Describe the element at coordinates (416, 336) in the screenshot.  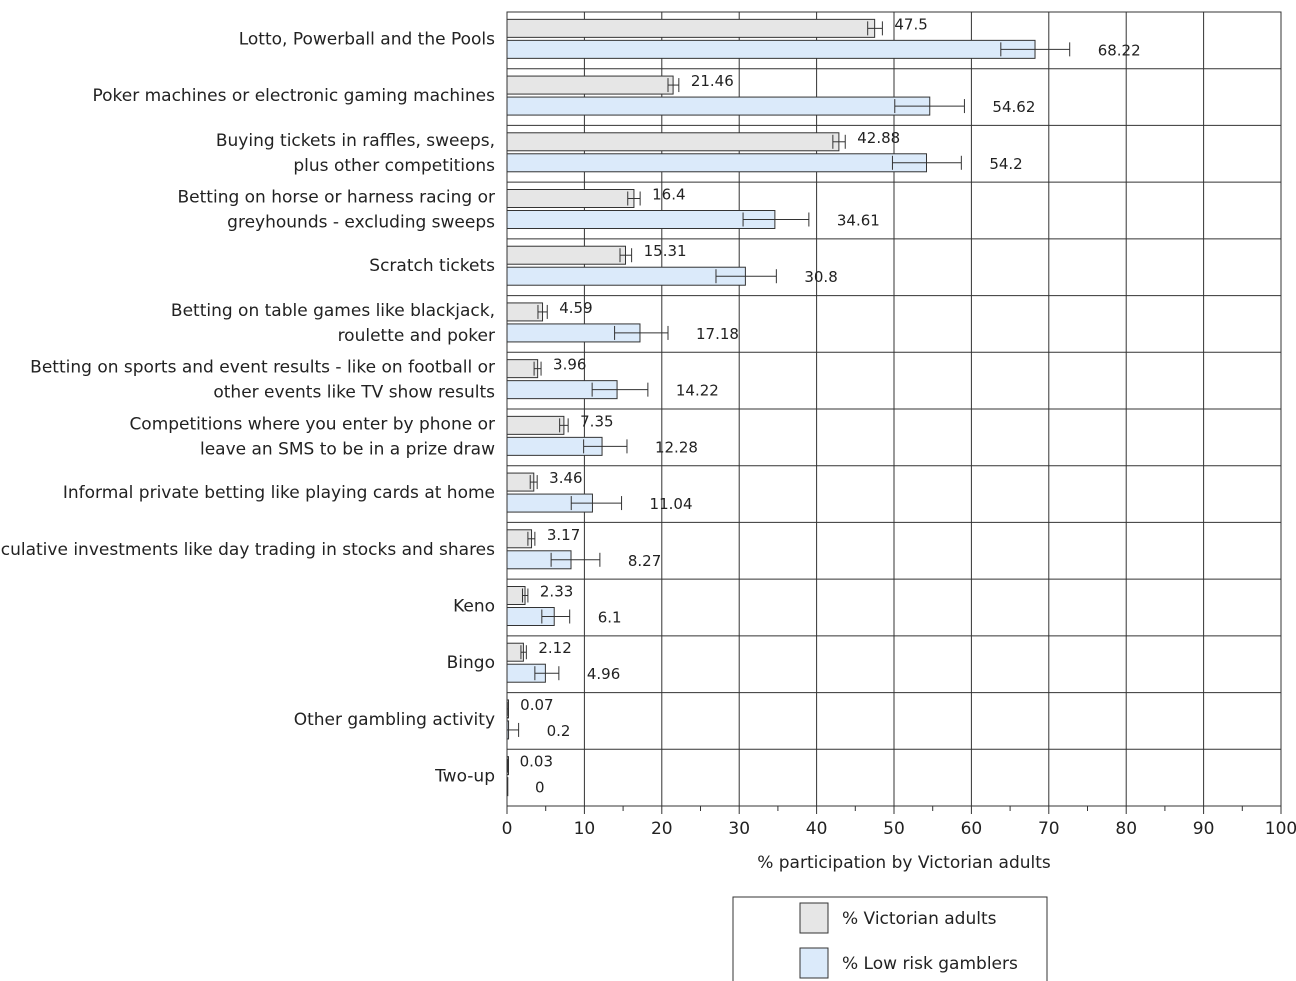
I see `category-label-line: roulette and poker` at that location.